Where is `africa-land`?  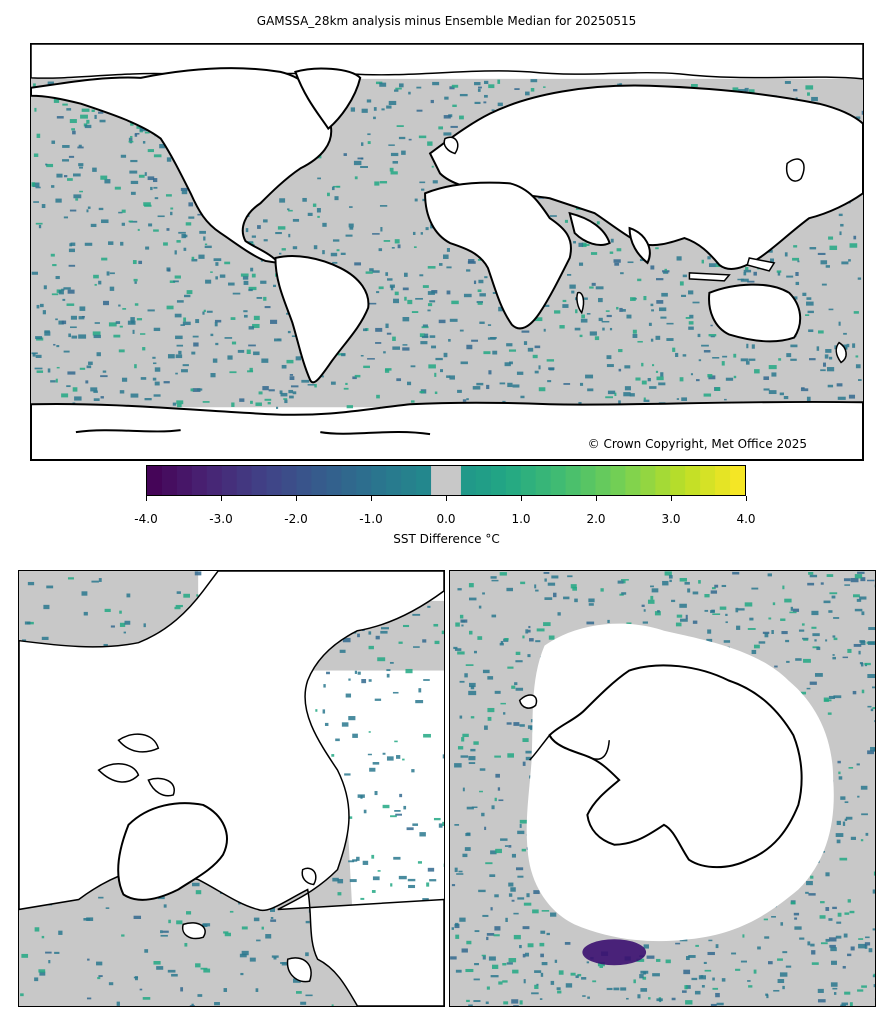
africa-land is located at coordinates (498, 255).